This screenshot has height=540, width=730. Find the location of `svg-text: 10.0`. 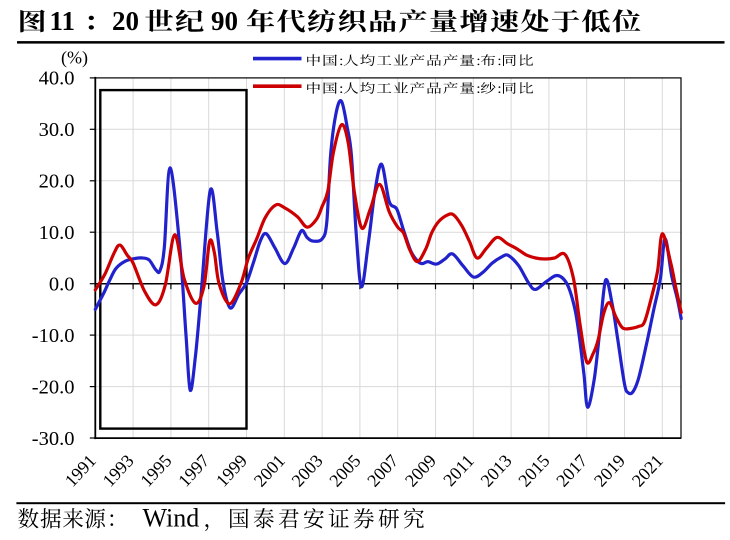

svg-text: 10.0 is located at coordinates (57, 233).